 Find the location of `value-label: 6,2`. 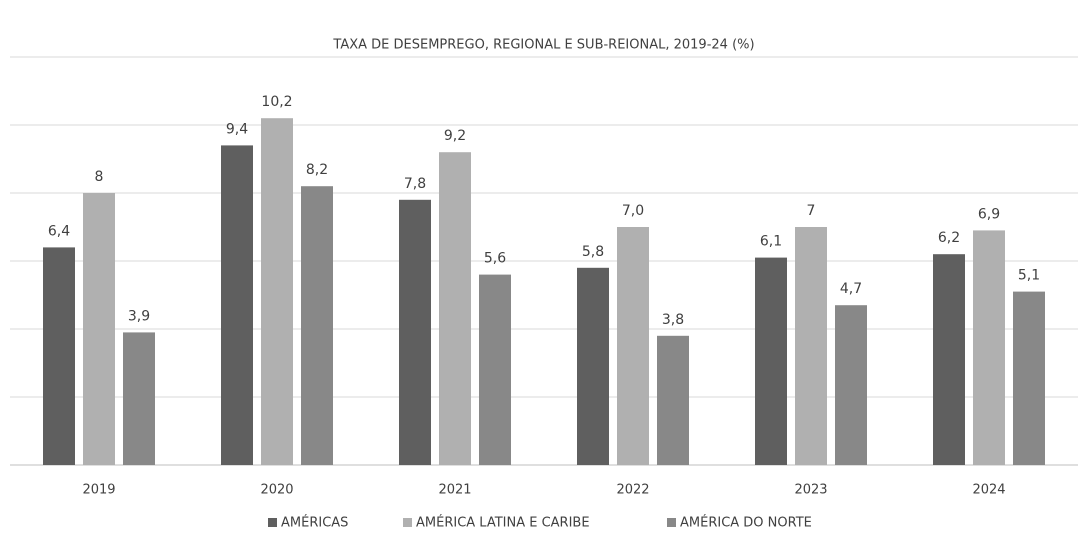

value-label: 6,2 is located at coordinates (949, 238).